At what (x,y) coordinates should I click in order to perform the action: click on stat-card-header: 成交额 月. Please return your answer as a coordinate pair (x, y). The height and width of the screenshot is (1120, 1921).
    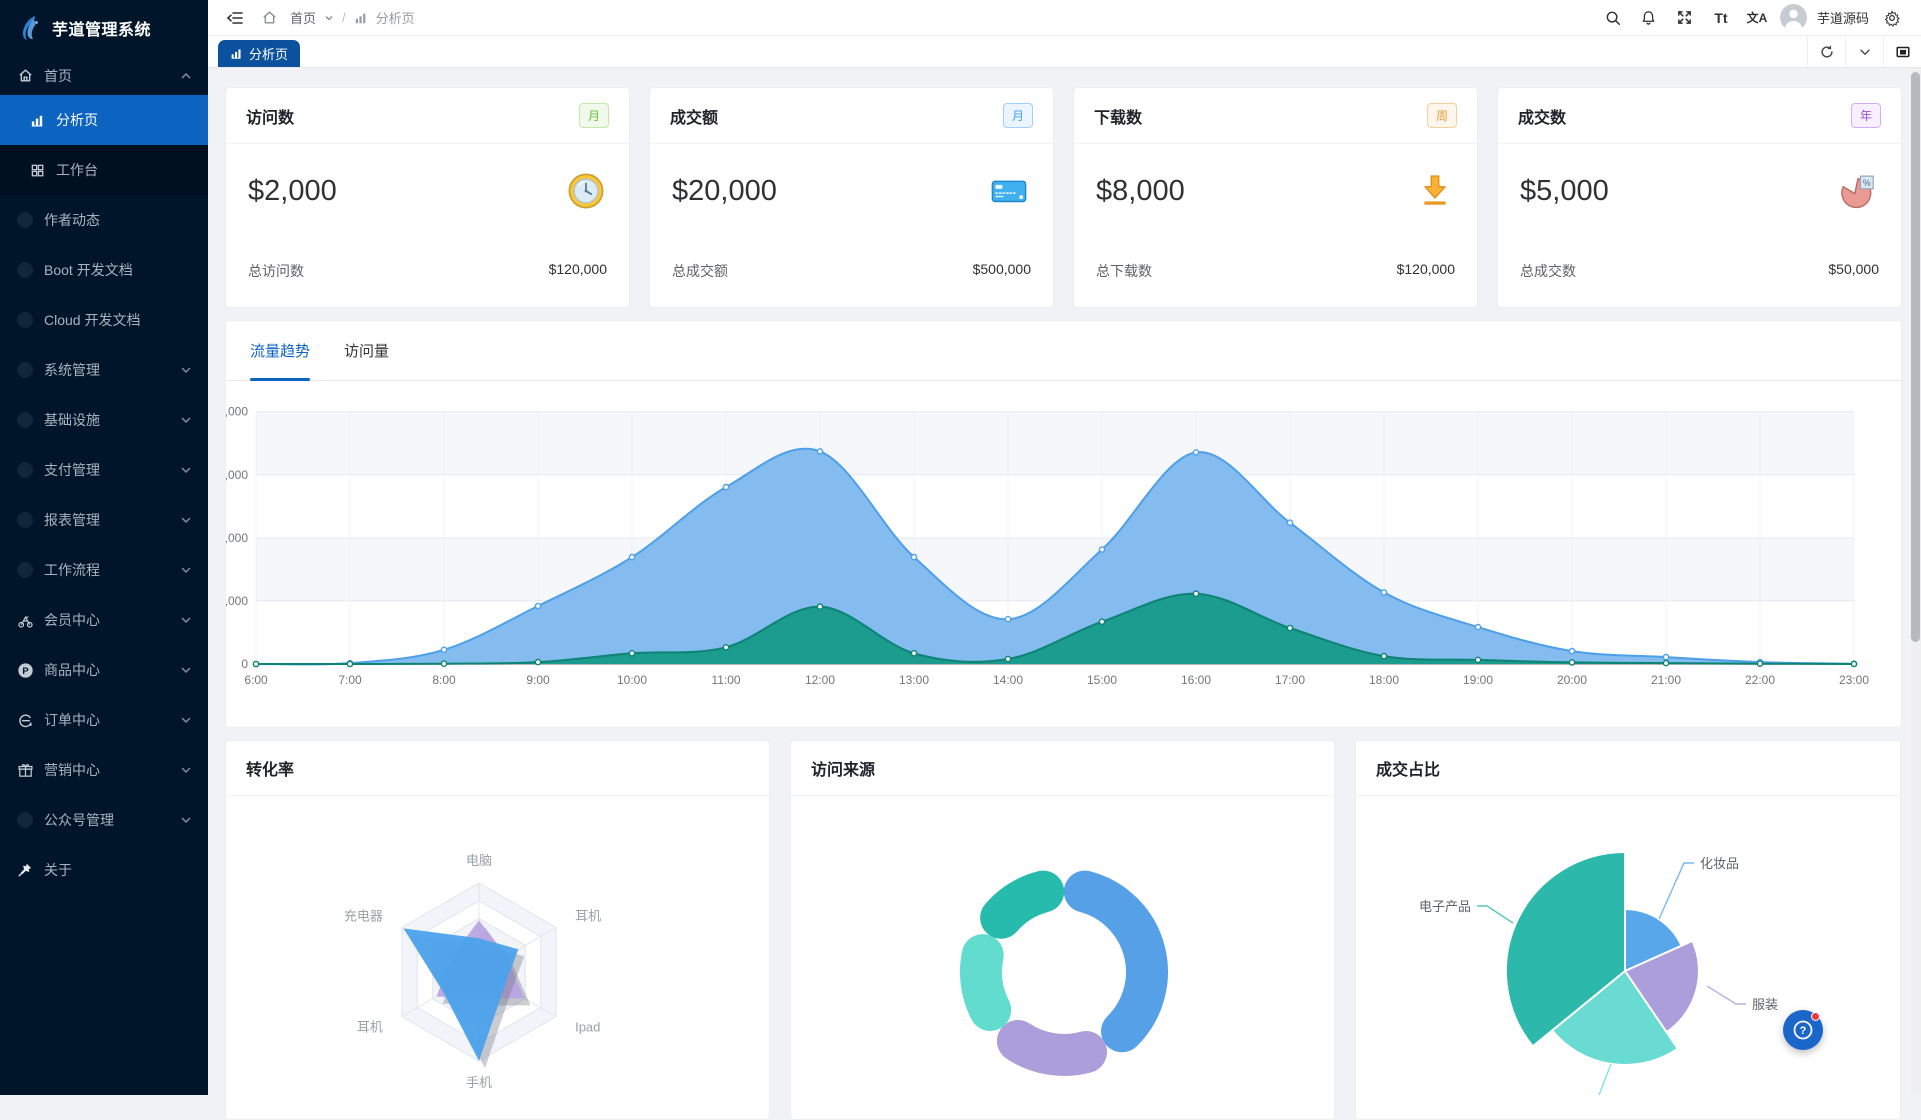
    Looking at the image, I should click on (851, 116).